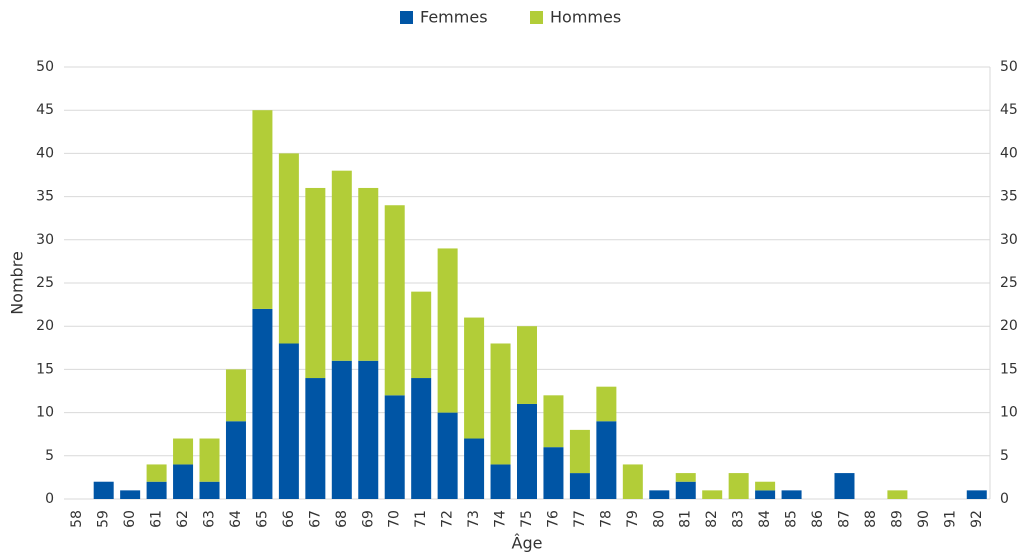 This screenshot has height=559, width=1025. I want to click on y2-tick-label: 20, so click(1009, 326).